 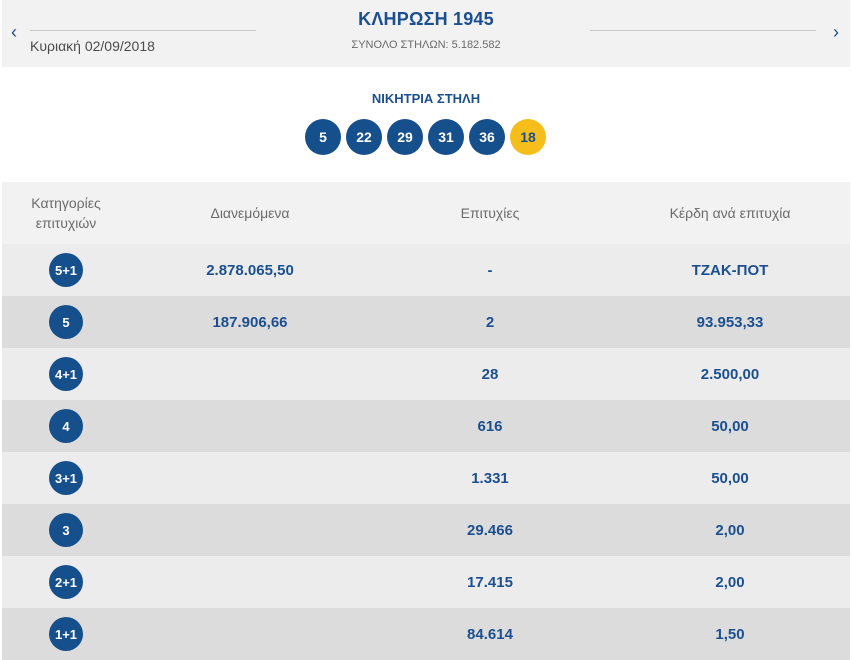 I want to click on header-category: Κατηγορίες επιτυχιών, so click(x=66, y=213).